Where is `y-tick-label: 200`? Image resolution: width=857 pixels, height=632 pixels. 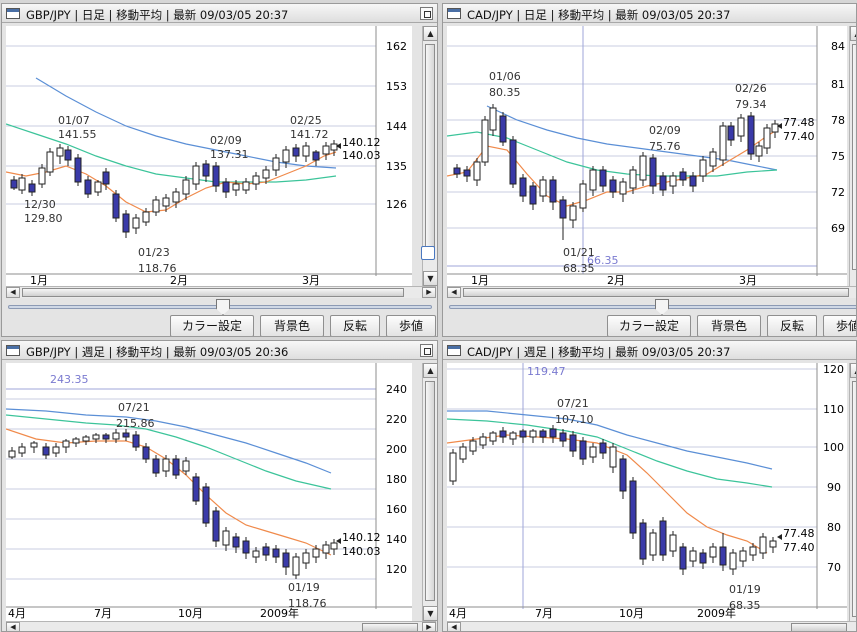 y-tick-label: 200 is located at coordinates (396, 449).